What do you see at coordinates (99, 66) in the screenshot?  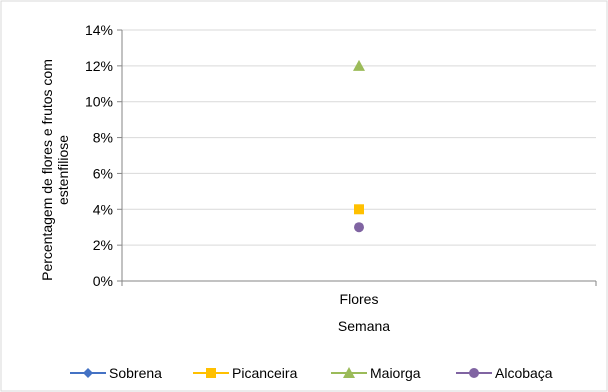 I see `y-tick-label: 12%` at bounding box center [99, 66].